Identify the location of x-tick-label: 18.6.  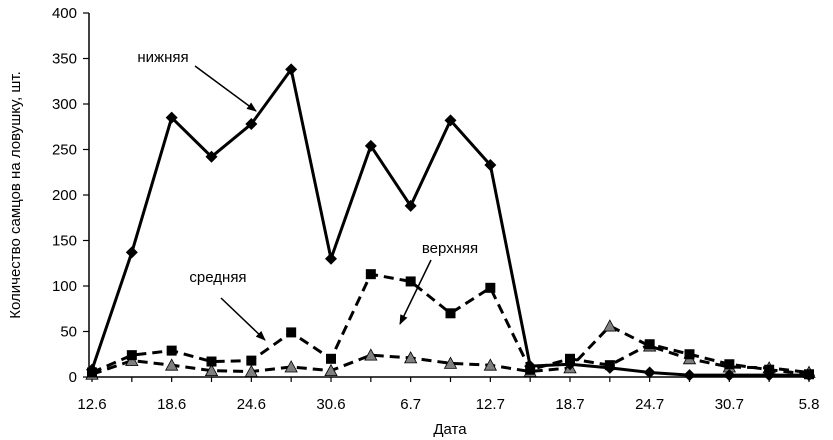
(171, 404).